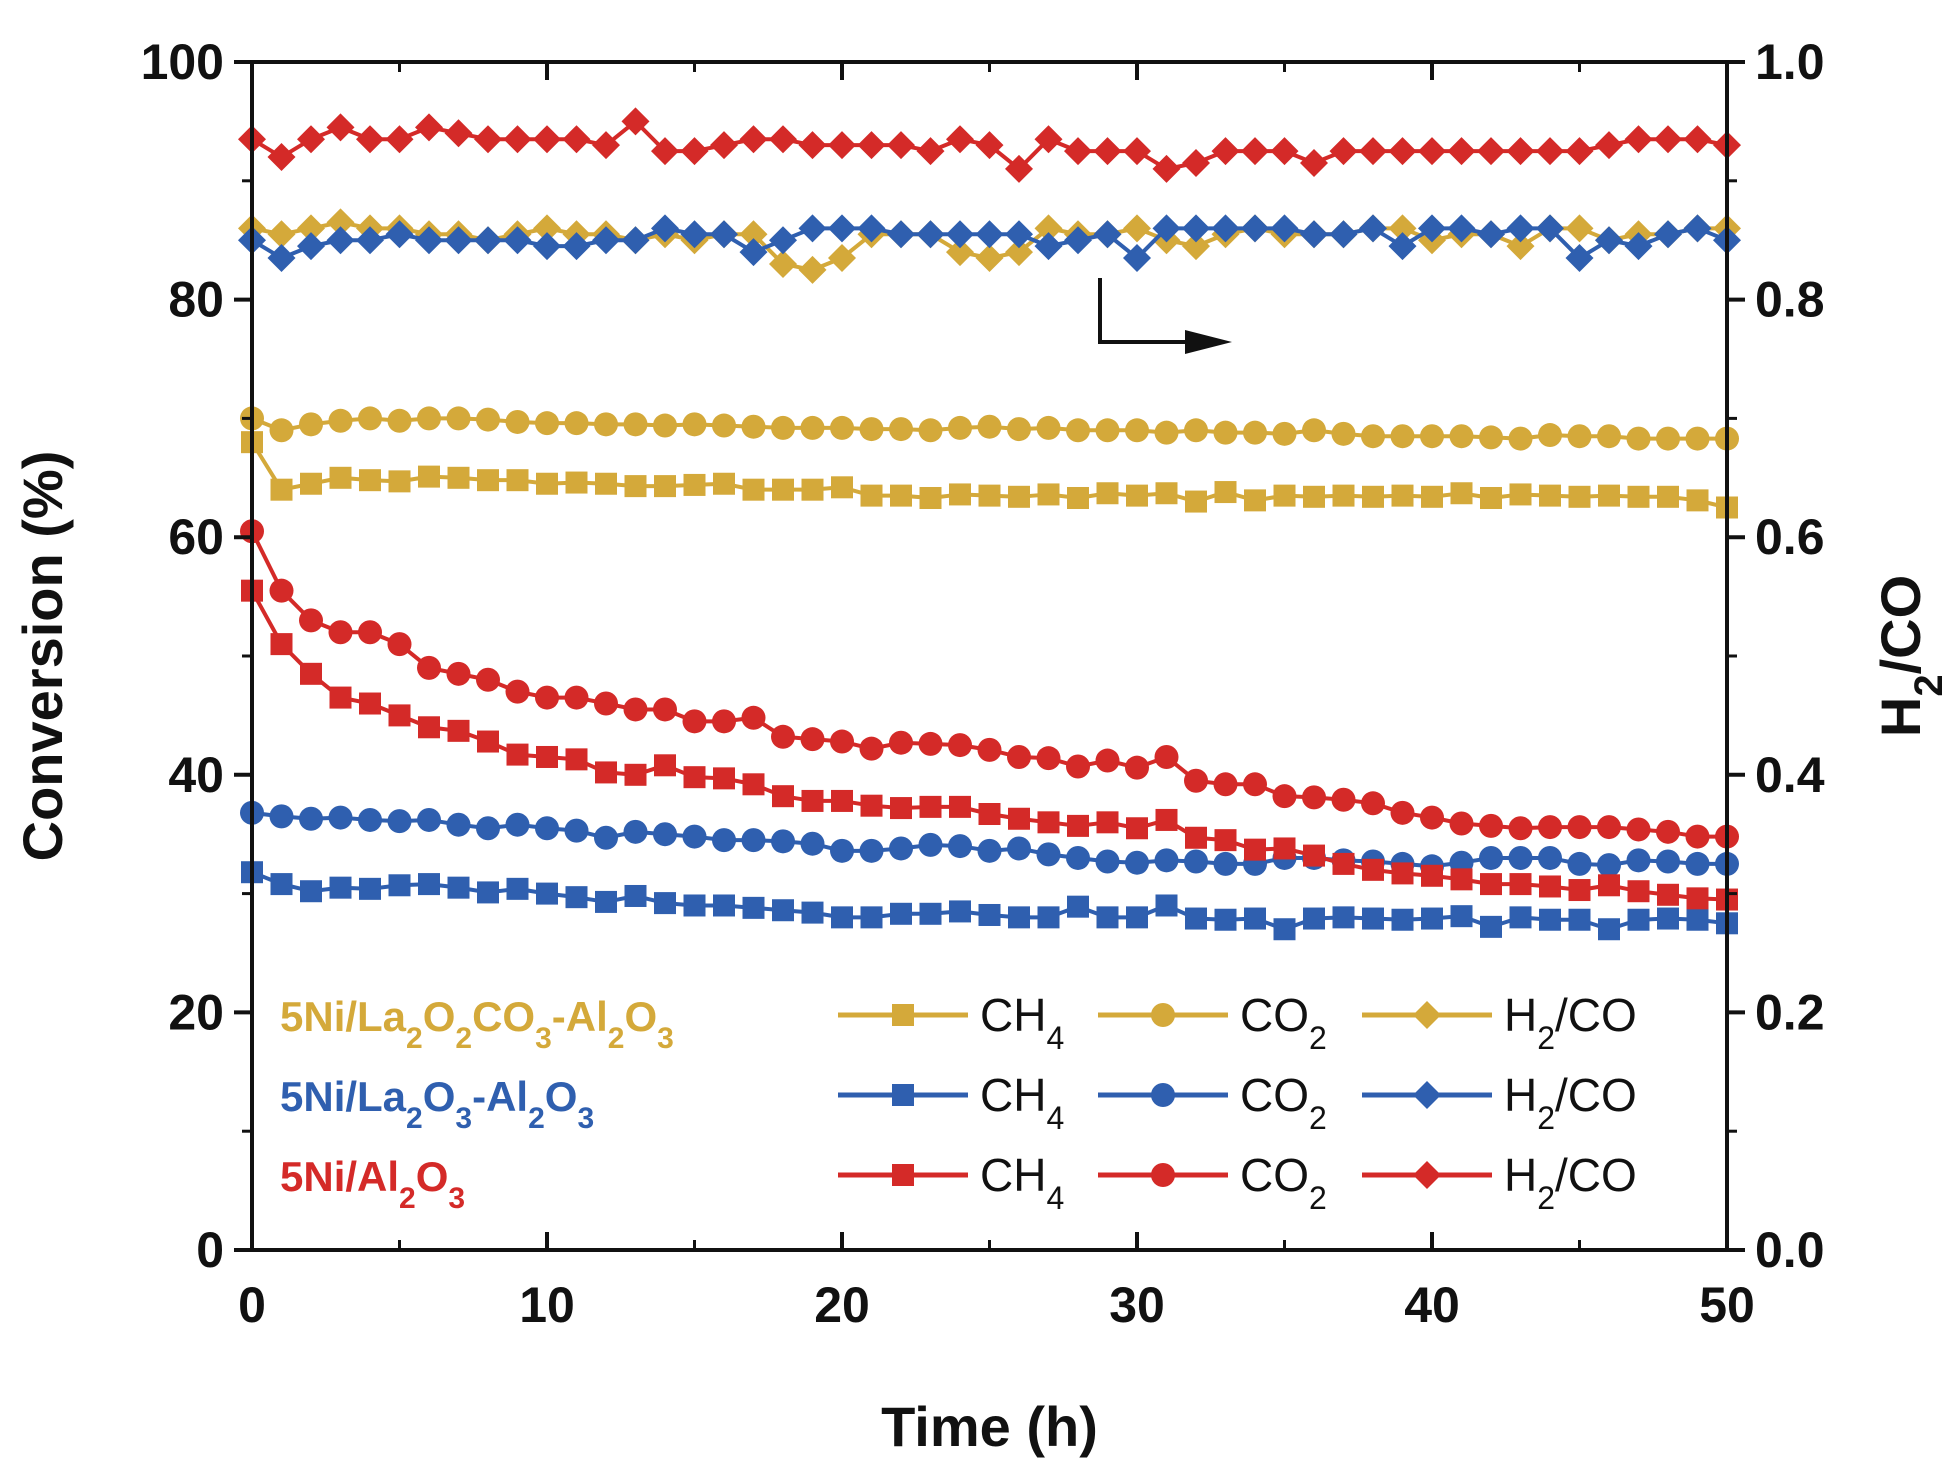  I want to click on legend-series-label-part: 4, so click(1055, 1198).